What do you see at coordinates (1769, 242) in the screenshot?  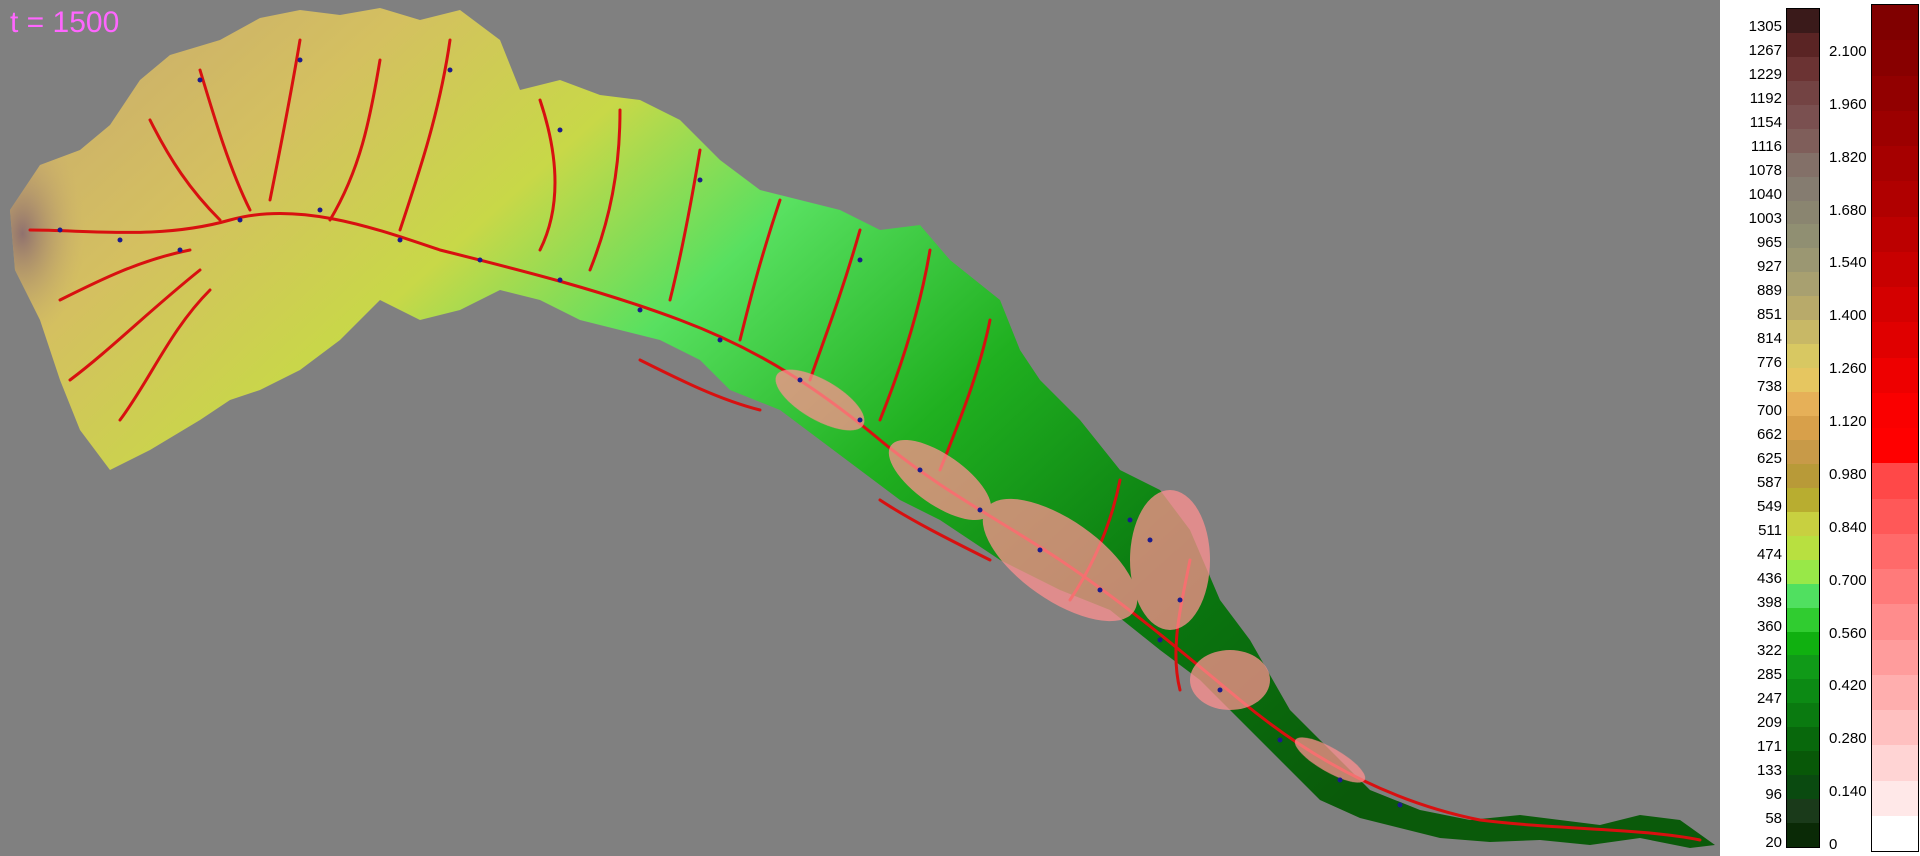 I see `elevation-label: 965` at bounding box center [1769, 242].